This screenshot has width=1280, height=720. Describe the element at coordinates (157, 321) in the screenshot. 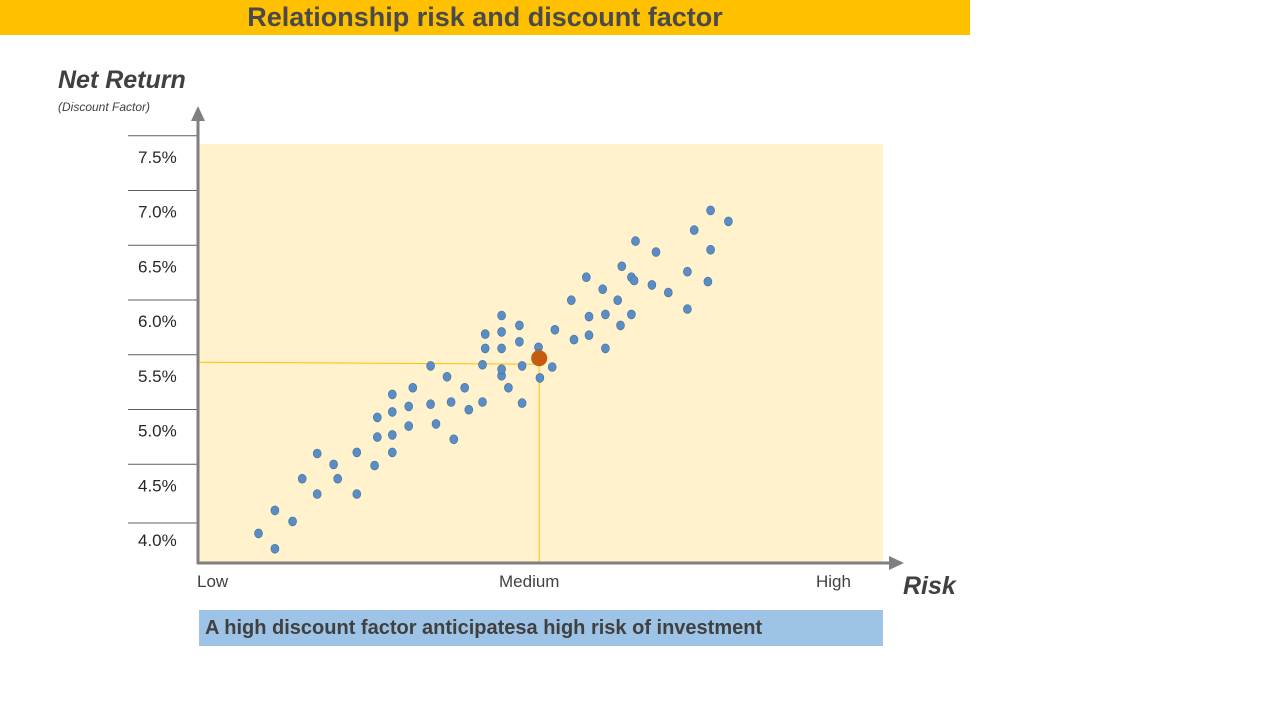

I see `y-tick-label: 6.0%` at that location.